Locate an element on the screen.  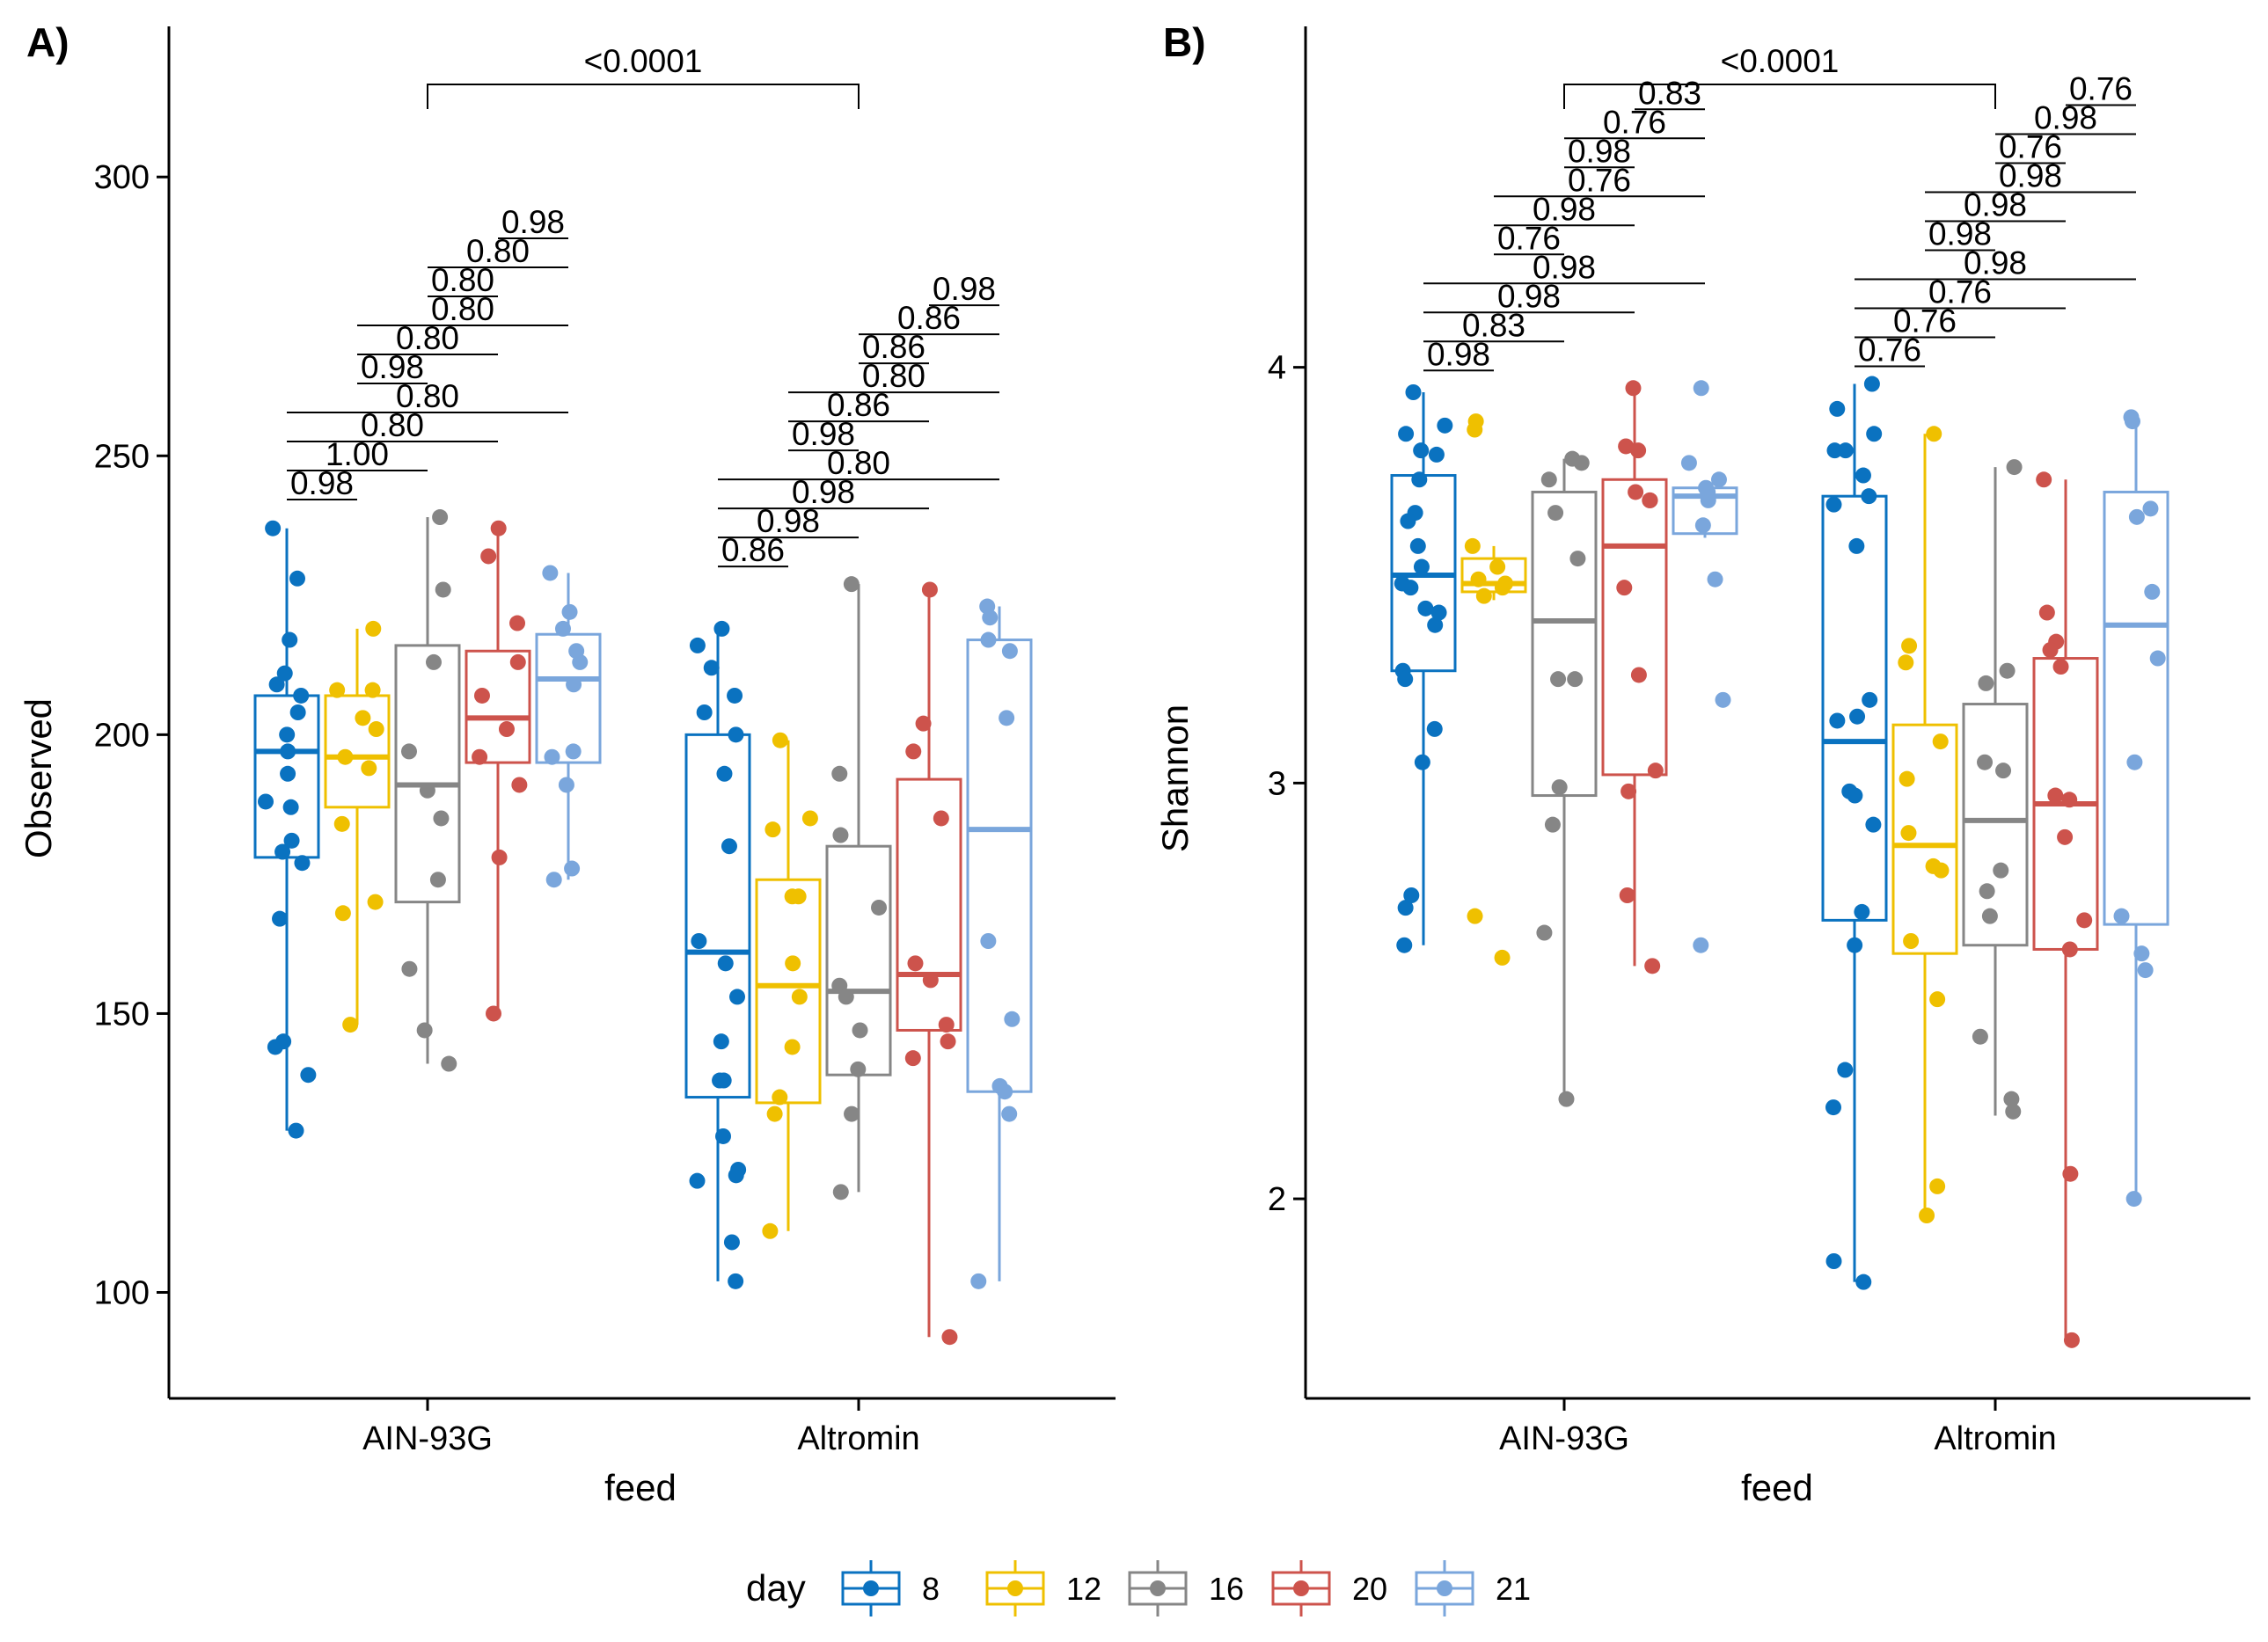
legend-label: 20 is located at coordinates (1369, 1589).